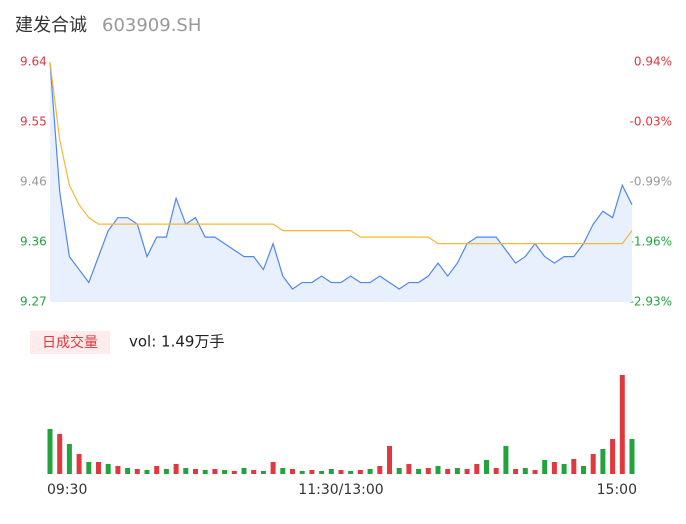 The width and height of the screenshot is (686, 524). Describe the element at coordinates (33, 62) in the screenshot. I see `y-tick-label: 9.64` at that location.